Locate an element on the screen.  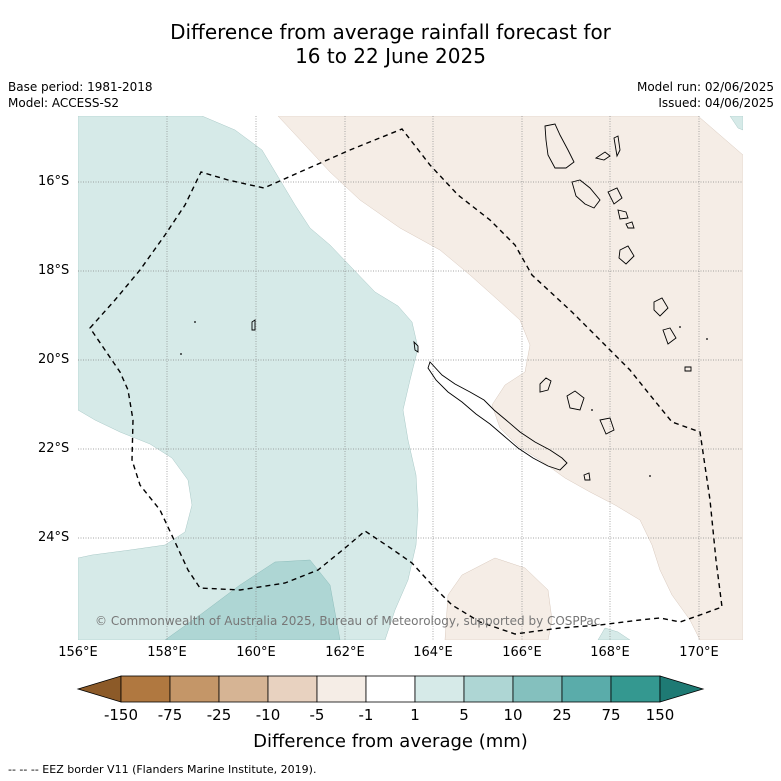
lat-label: 20°S is located at coordinates (54, 359).